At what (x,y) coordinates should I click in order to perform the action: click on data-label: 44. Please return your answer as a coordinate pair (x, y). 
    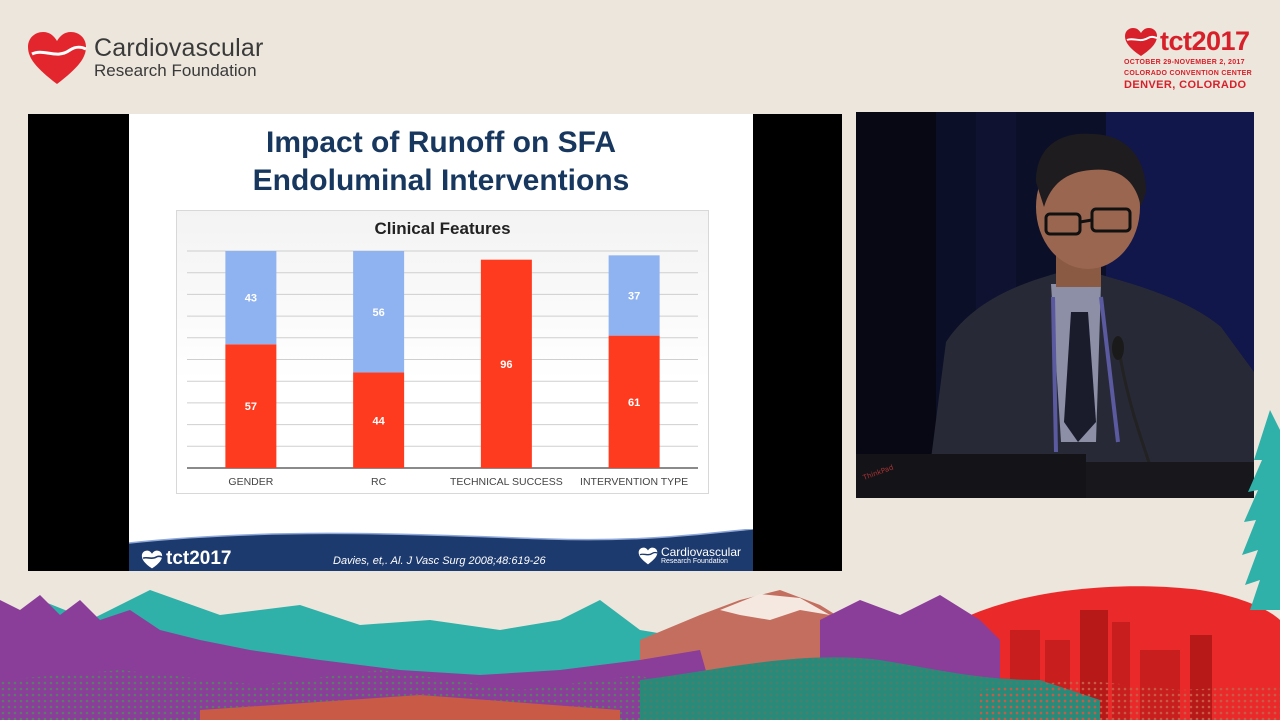
    Looking at the image, I should click on (379, 421).